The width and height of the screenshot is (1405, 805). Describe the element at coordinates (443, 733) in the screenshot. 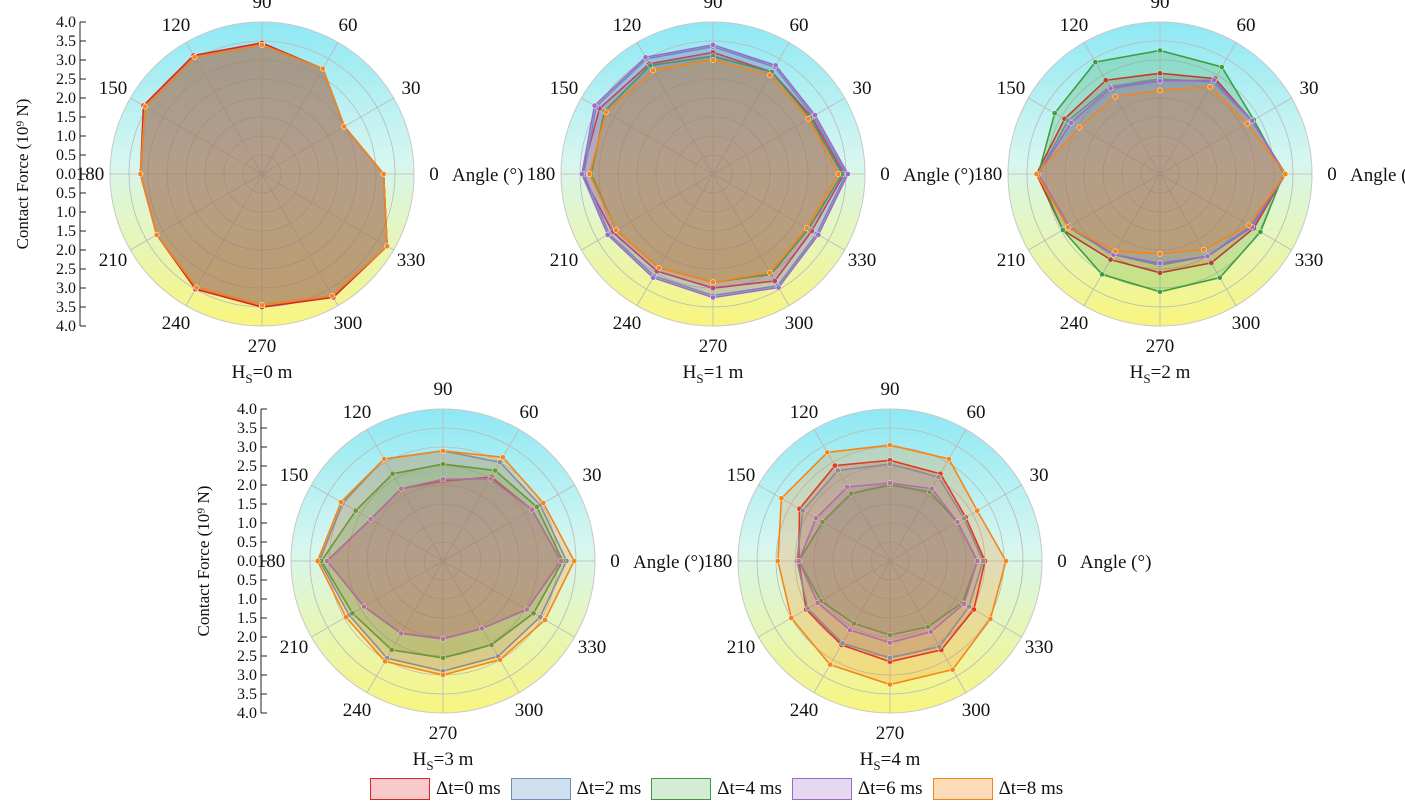

I see `angle-tick-label: 270` at that location.